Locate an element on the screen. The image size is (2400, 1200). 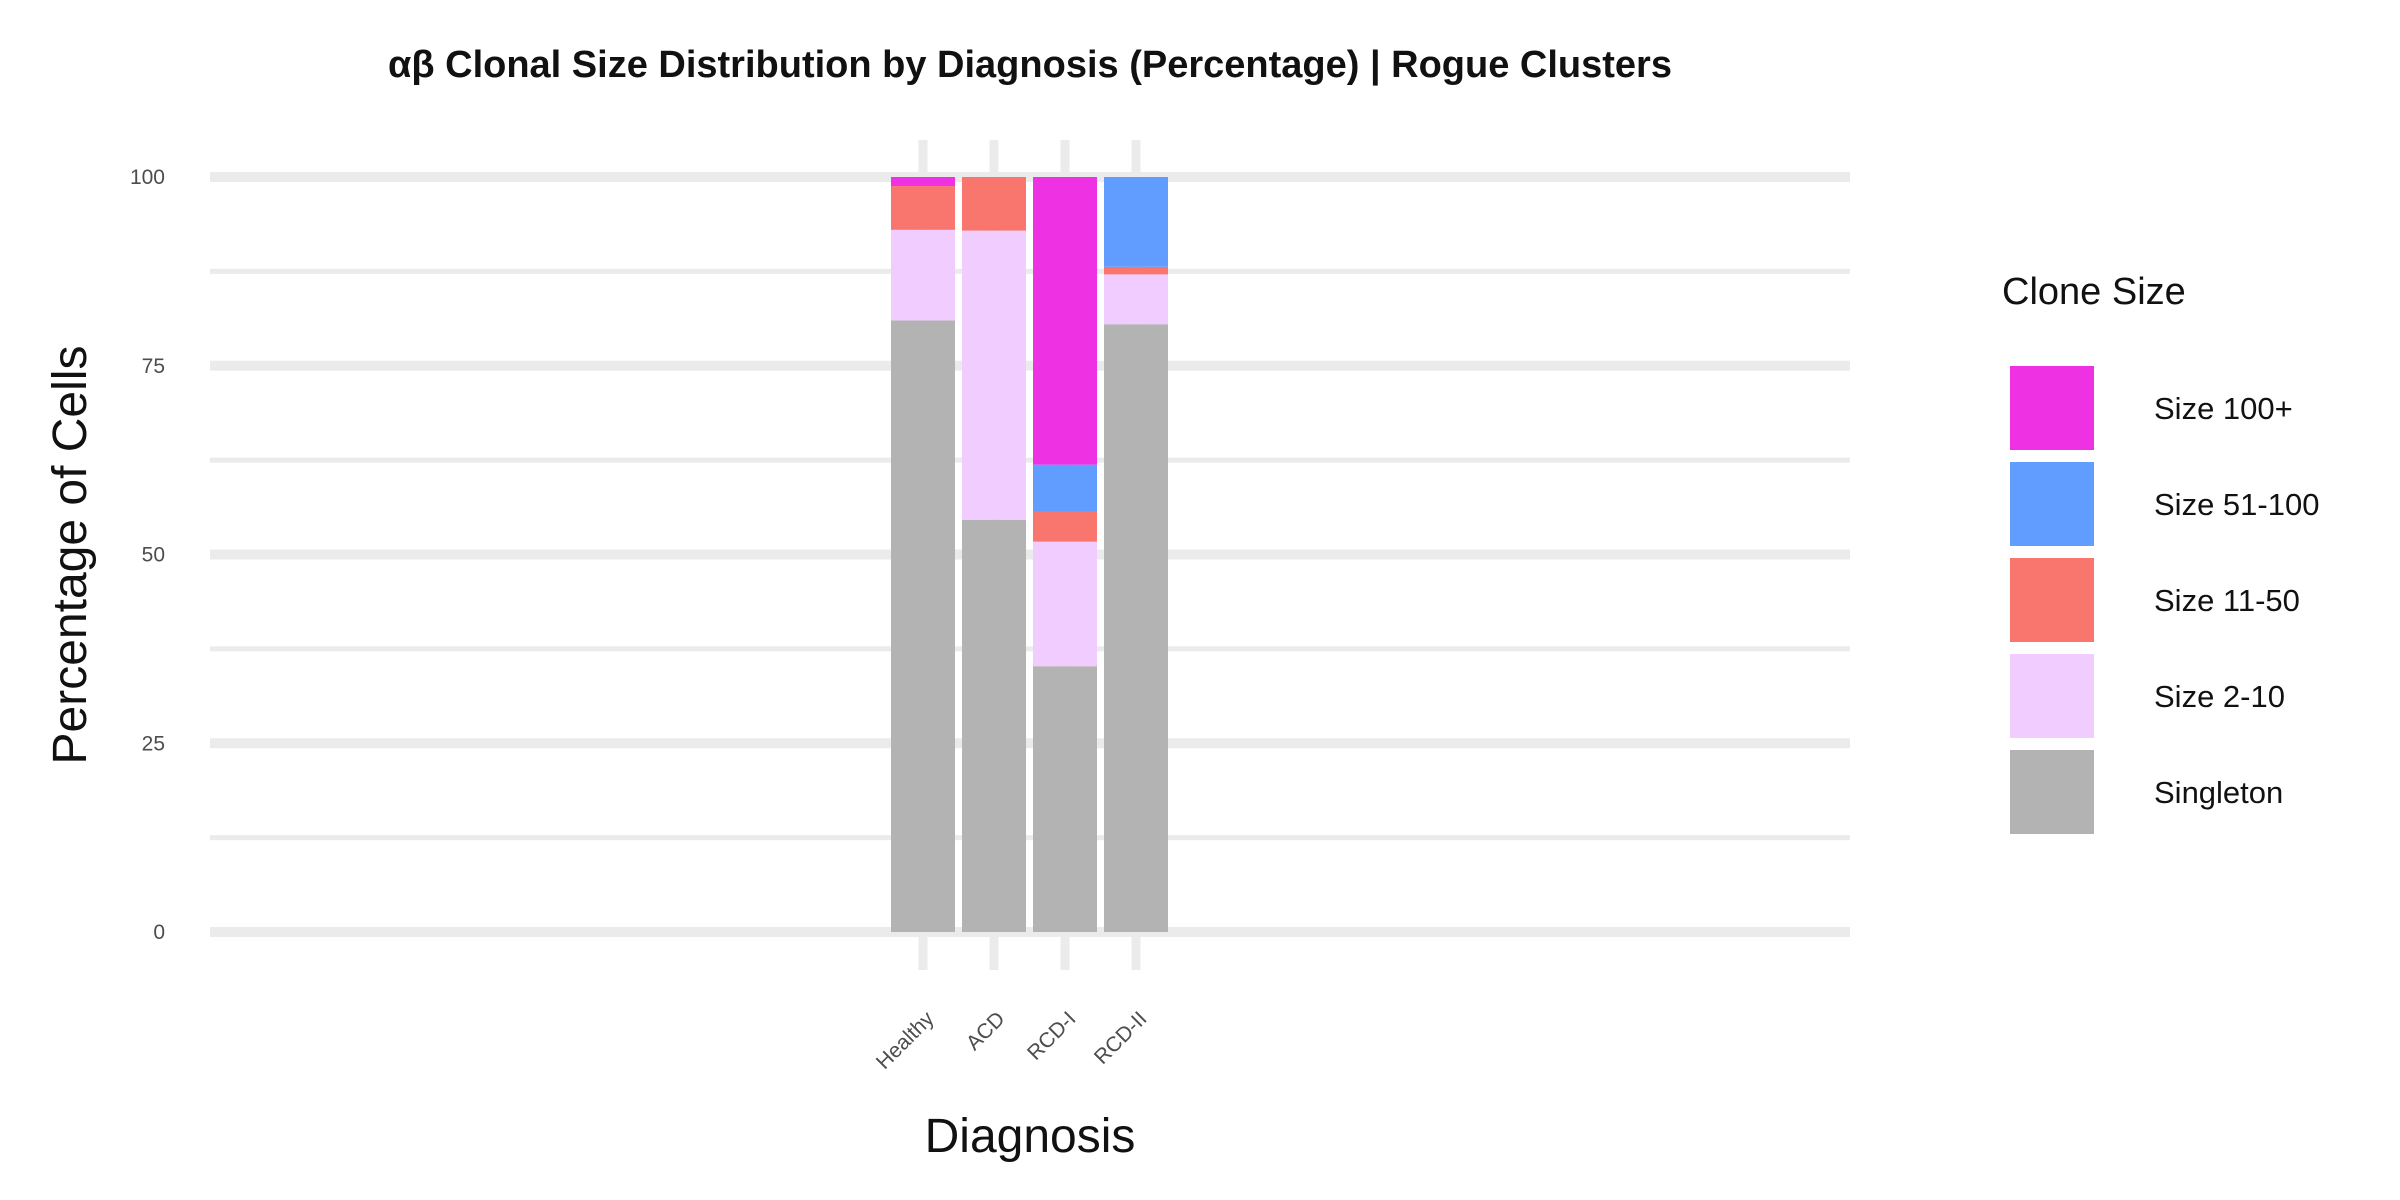
x-axis-title: Diagnosis is located at coordinates (1030, 1136).